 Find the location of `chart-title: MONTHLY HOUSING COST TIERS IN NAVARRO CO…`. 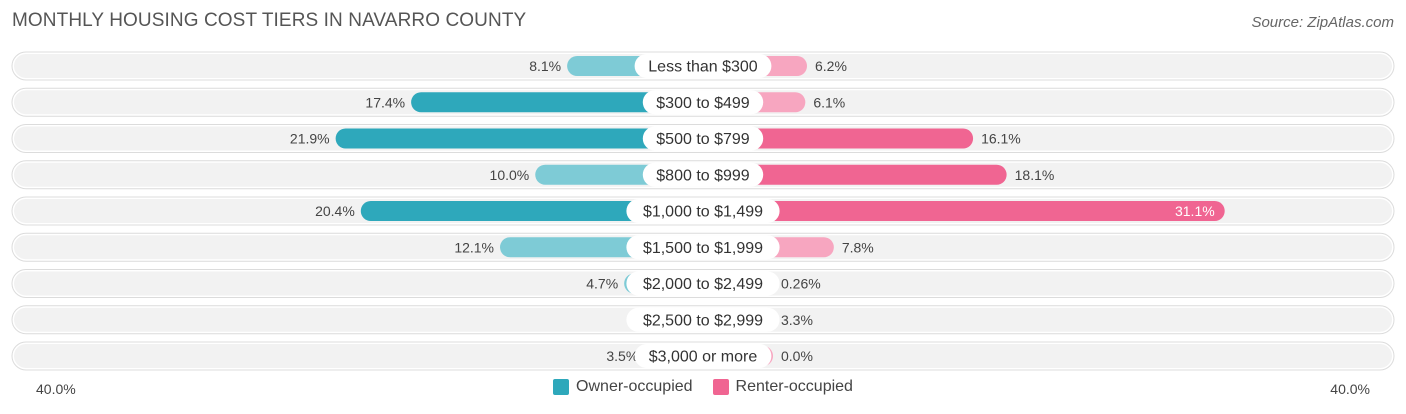

chart-title: MONTHLY HOUSING COST TIERS IN NAVARRO CO… is located at coordinates (269, 20).